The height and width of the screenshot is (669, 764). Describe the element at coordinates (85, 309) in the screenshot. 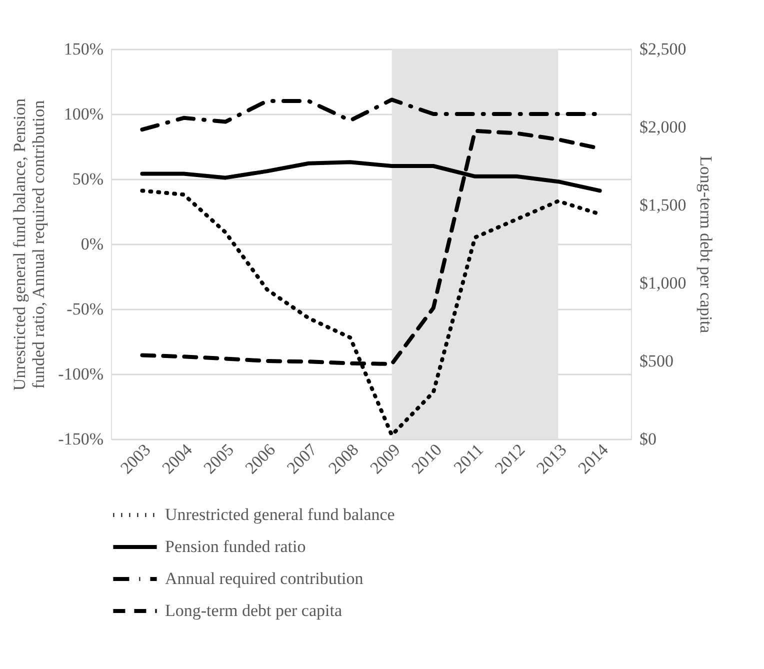

I see `y-tick-label: -50%` at that location.